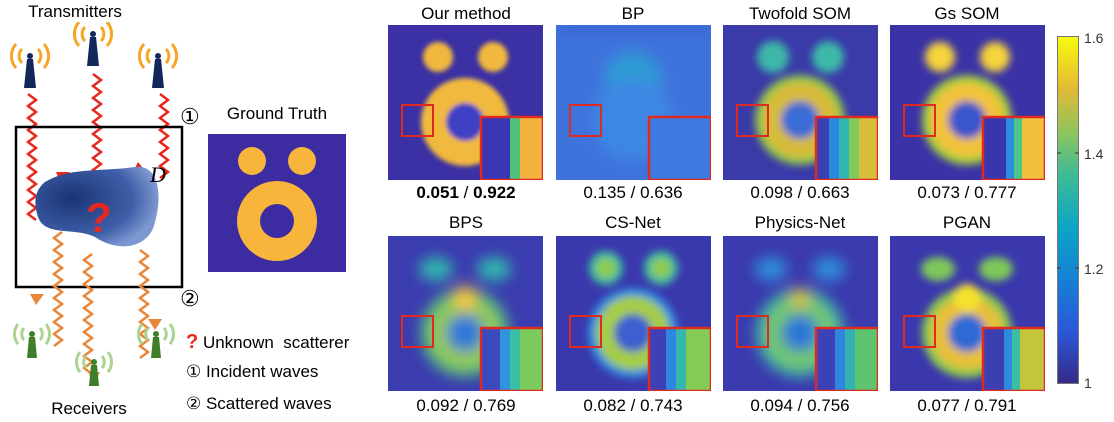  I want to click on metric-a: 0.082, so click(604, 405).